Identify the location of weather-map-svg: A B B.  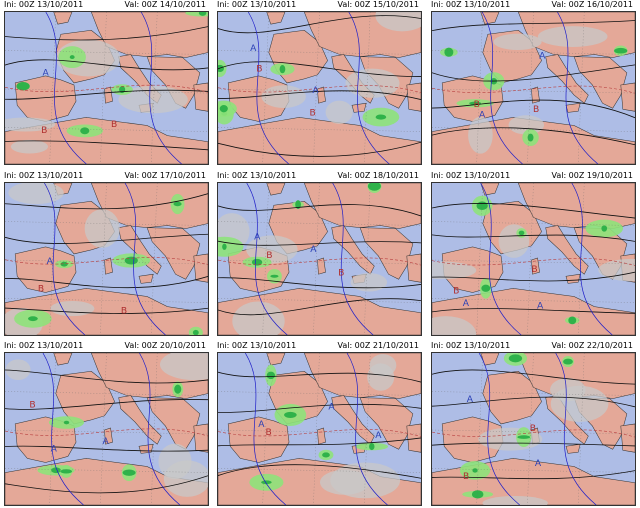
(106, 88).